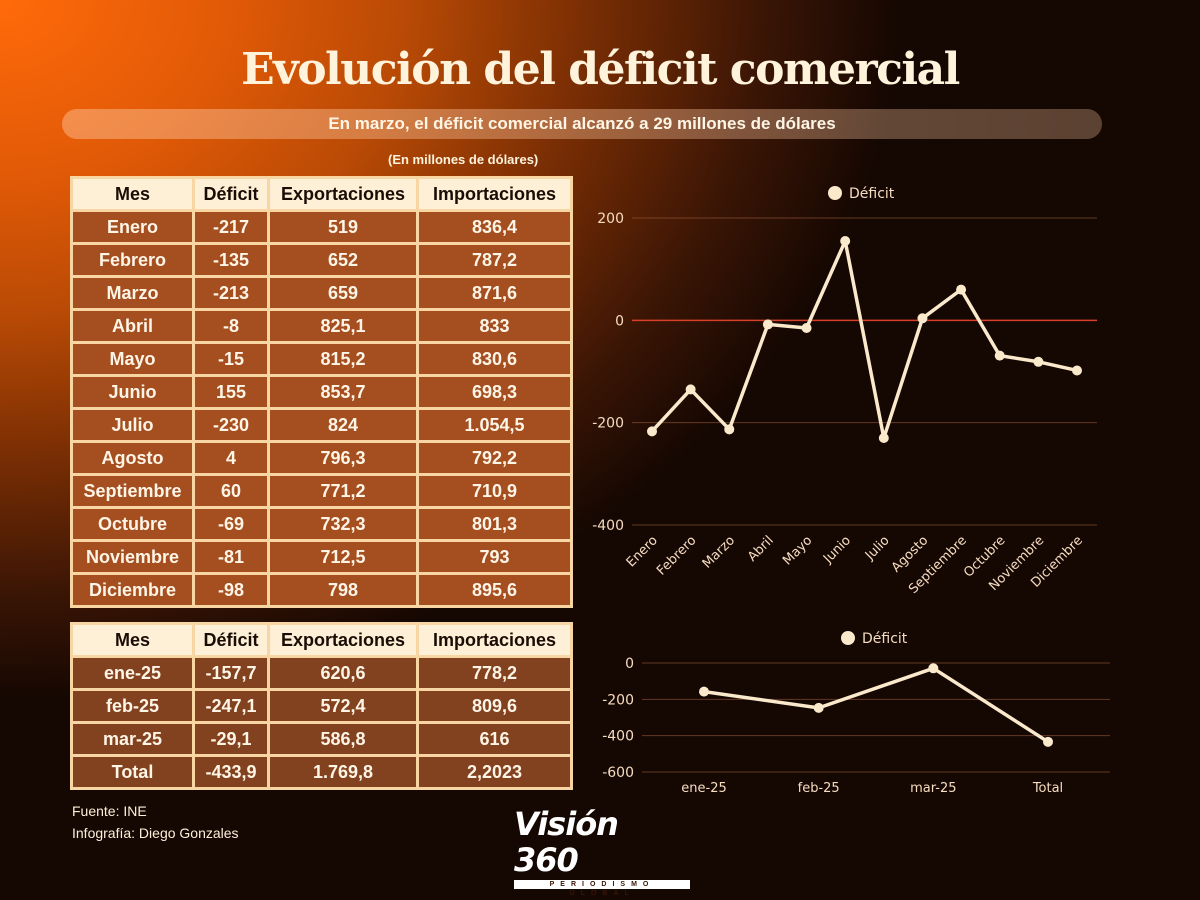 The height and width of the screenshot is (900, 1200). Describe the element at coordinates (109, 811) in the screenshot. I see `source-credit: Fuente: INE` at that location.